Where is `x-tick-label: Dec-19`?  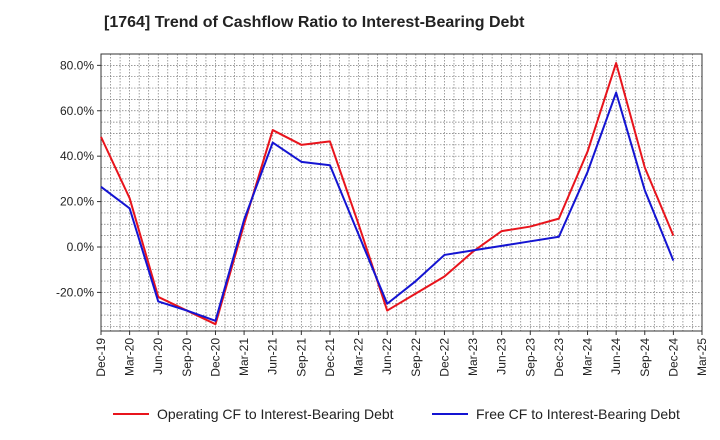
x-tick-label: Dec-19 is located at coordinates (101, 357).